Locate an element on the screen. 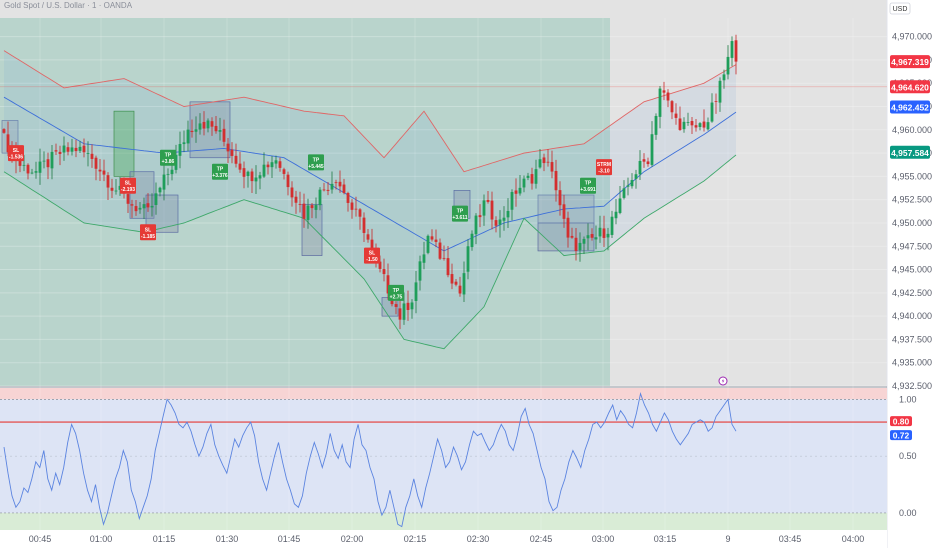 This screenshot has height=550, width=932. price-label-text: 4,962.452 is located at coordinates (910, 107).